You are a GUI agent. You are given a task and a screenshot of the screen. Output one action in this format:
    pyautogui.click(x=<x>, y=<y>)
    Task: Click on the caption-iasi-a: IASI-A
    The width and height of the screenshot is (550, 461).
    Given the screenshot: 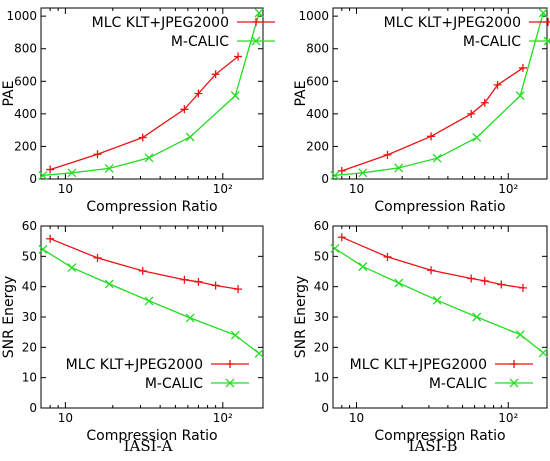 What is the action you would take?
    pyautogui.click(x=148, y=446)
    